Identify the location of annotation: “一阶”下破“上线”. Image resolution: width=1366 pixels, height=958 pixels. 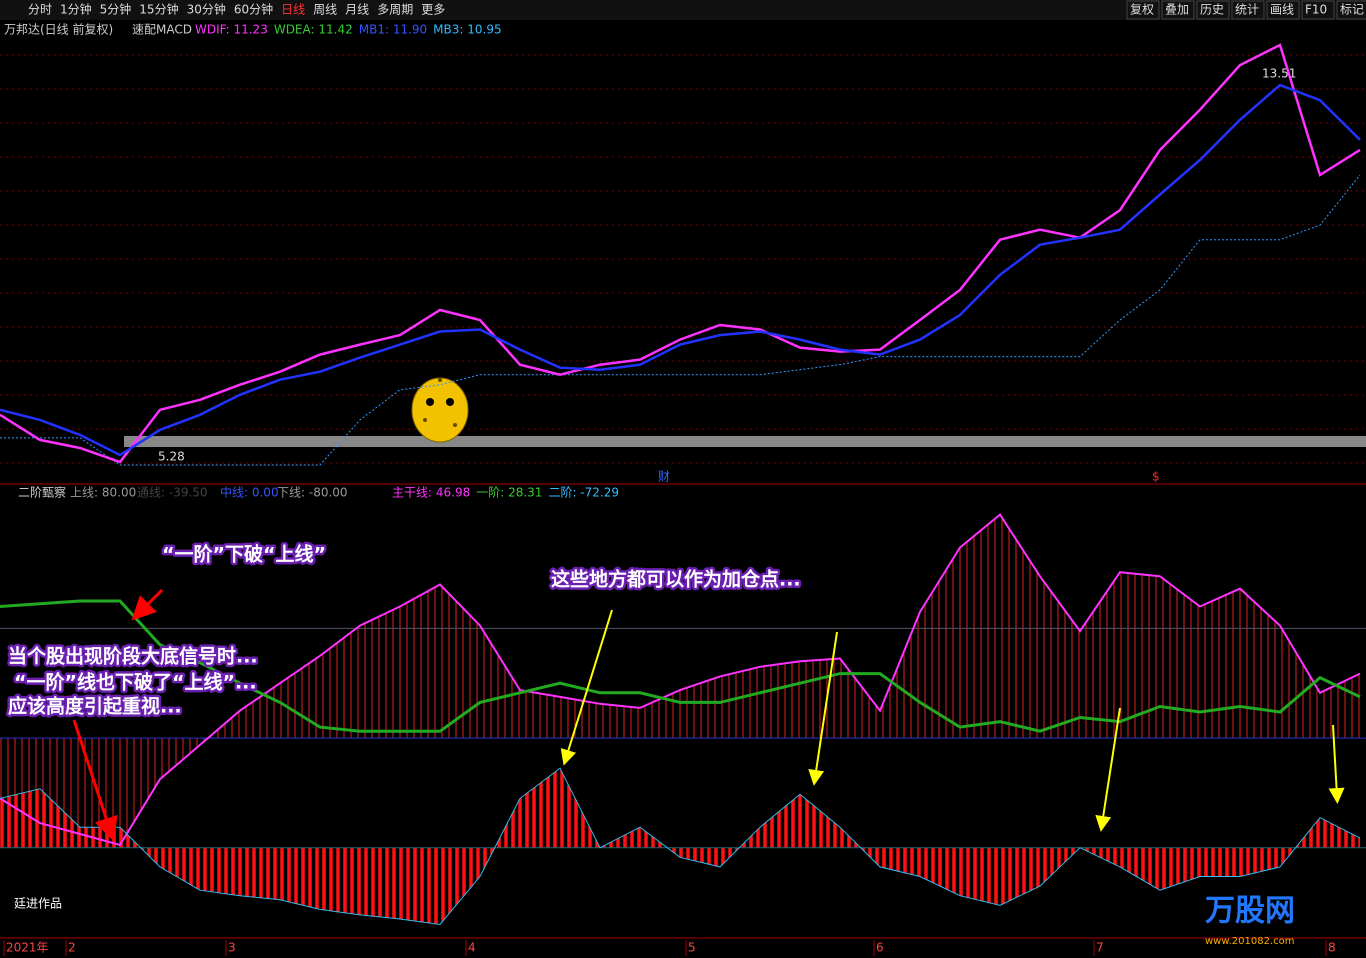
(244, 554).